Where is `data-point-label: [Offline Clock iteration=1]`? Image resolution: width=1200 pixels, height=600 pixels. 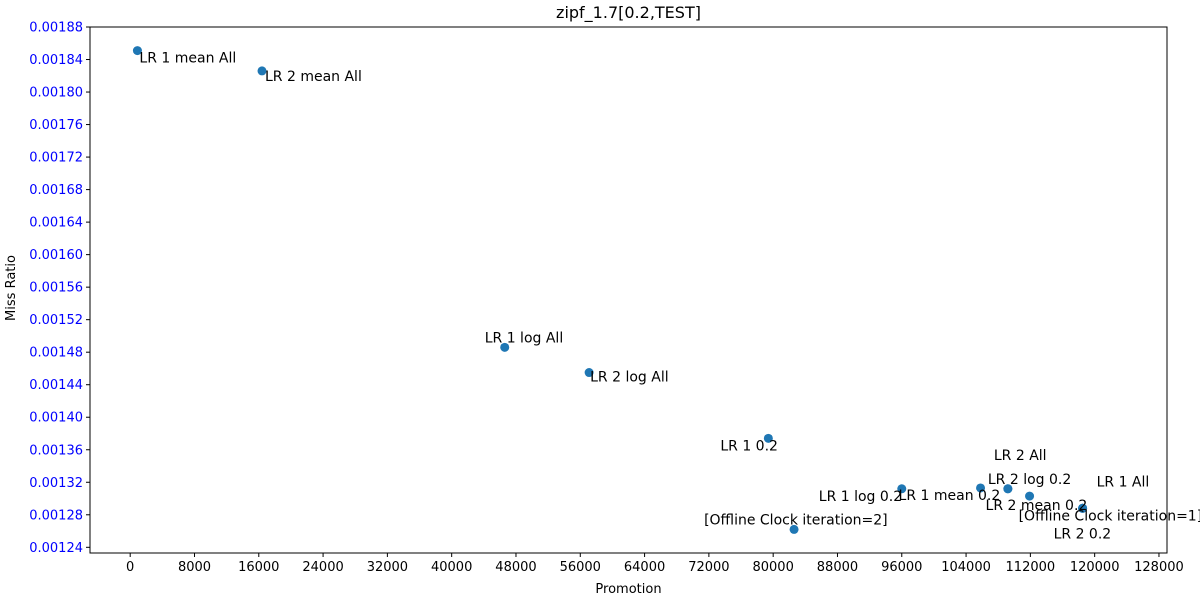 data-point-label: [Offline Clock iteration=1] is located at coordinates (1109, 516).